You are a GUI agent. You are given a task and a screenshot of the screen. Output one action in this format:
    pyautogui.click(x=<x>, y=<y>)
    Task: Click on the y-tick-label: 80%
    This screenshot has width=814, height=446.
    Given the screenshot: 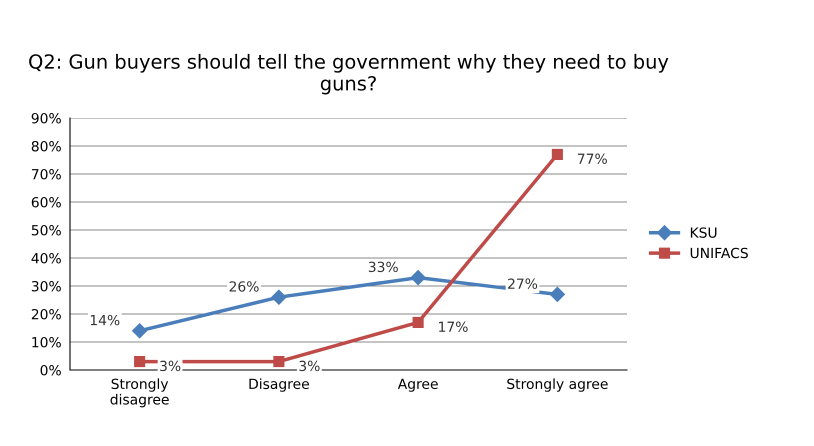 What is the action you would take?
    pyautogui.click(x=46, y=146)
    